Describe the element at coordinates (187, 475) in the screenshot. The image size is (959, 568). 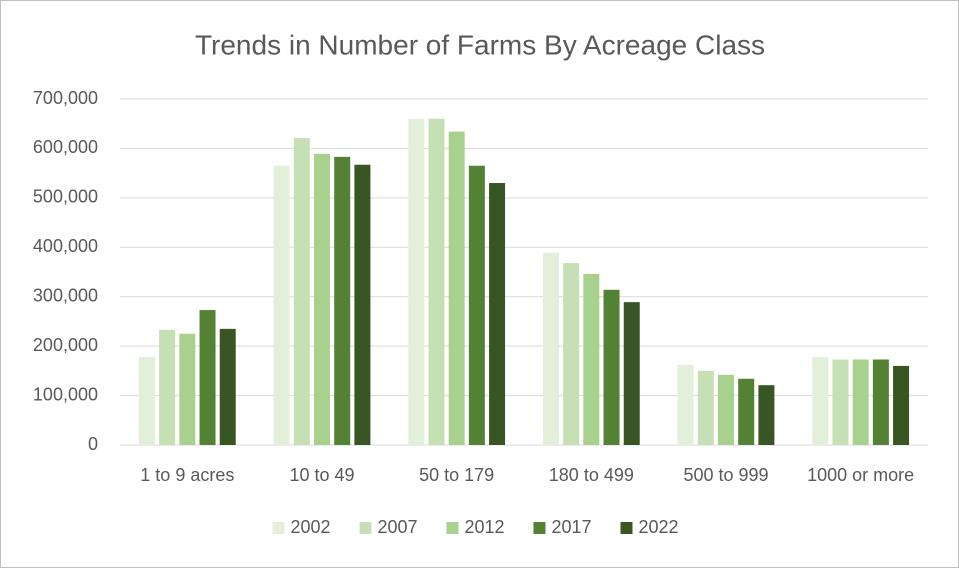
I see `x-tick-label: 1 to 9 acres` at that location.